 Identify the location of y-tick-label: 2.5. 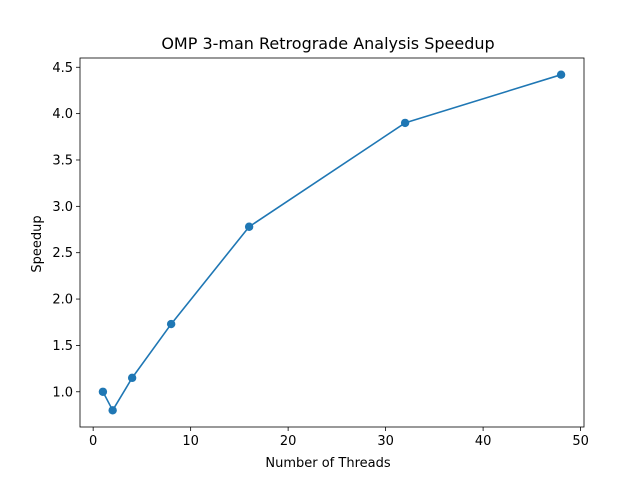
(62, 253).